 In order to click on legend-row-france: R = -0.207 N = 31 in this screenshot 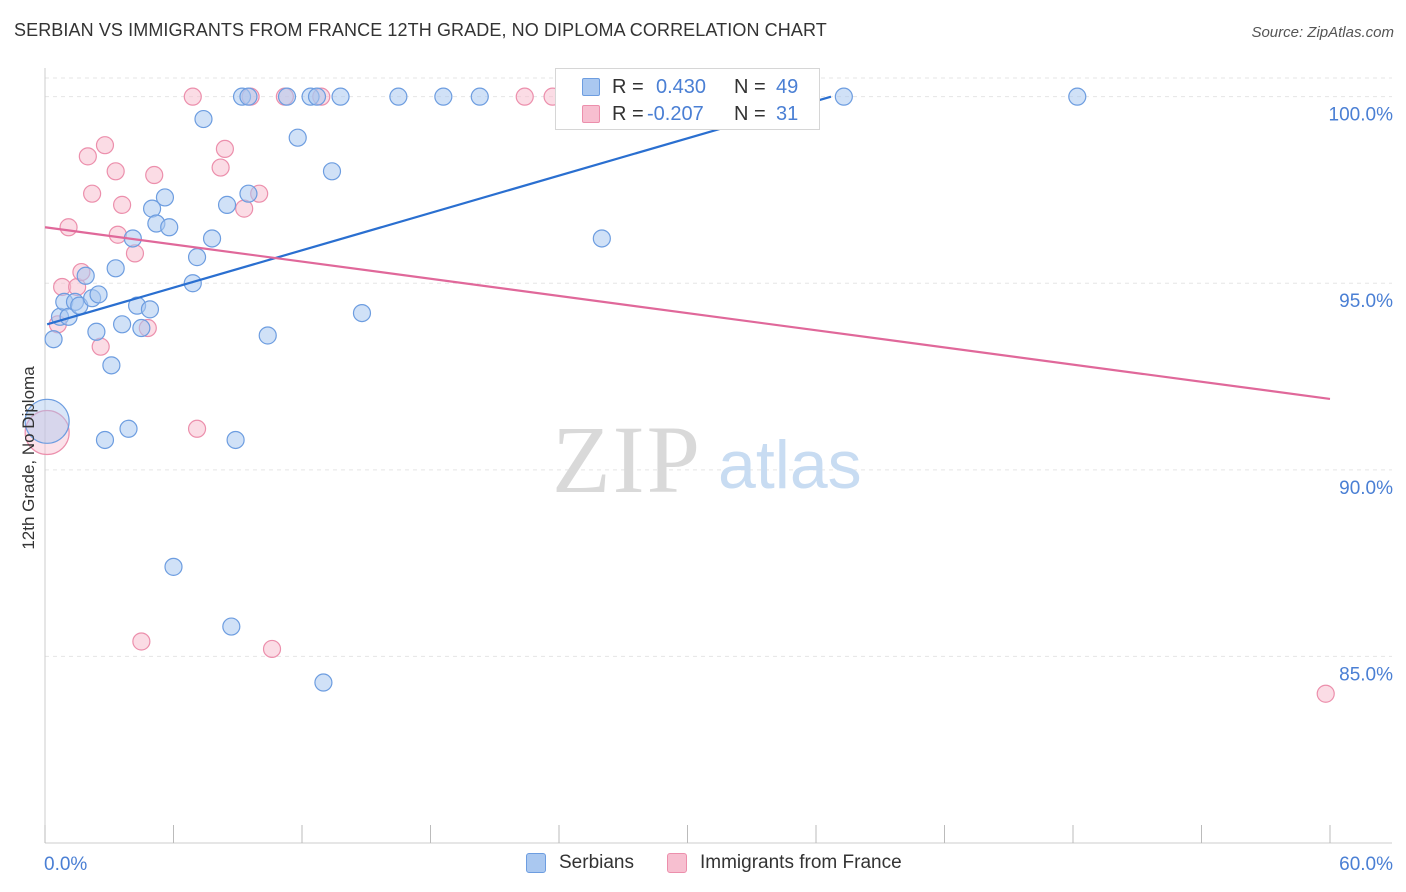, I will do `click(687, 114)`.